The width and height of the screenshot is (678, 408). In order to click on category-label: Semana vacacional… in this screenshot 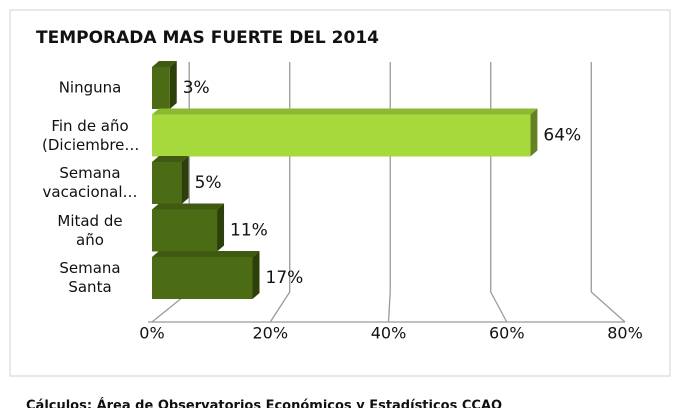, I will do `click(90, 182)`.